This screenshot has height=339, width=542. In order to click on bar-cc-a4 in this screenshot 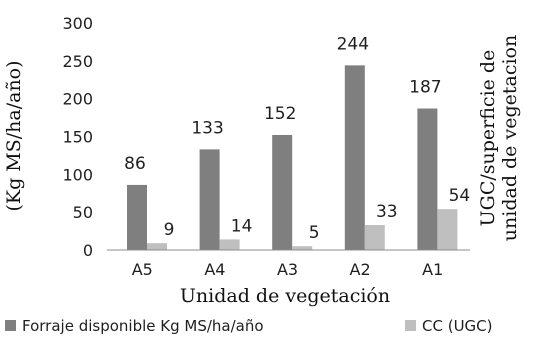, I will do `click(229, 244)`.